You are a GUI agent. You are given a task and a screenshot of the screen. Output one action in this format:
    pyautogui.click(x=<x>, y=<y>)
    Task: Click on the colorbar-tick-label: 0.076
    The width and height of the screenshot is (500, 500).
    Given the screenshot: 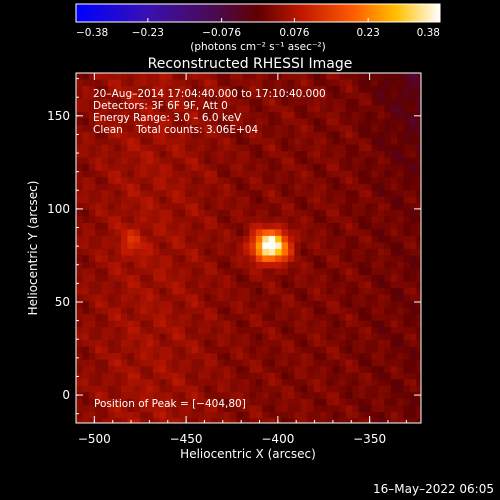 What is the action you would take?
    pyautogui.click(x=294, y=33)
    